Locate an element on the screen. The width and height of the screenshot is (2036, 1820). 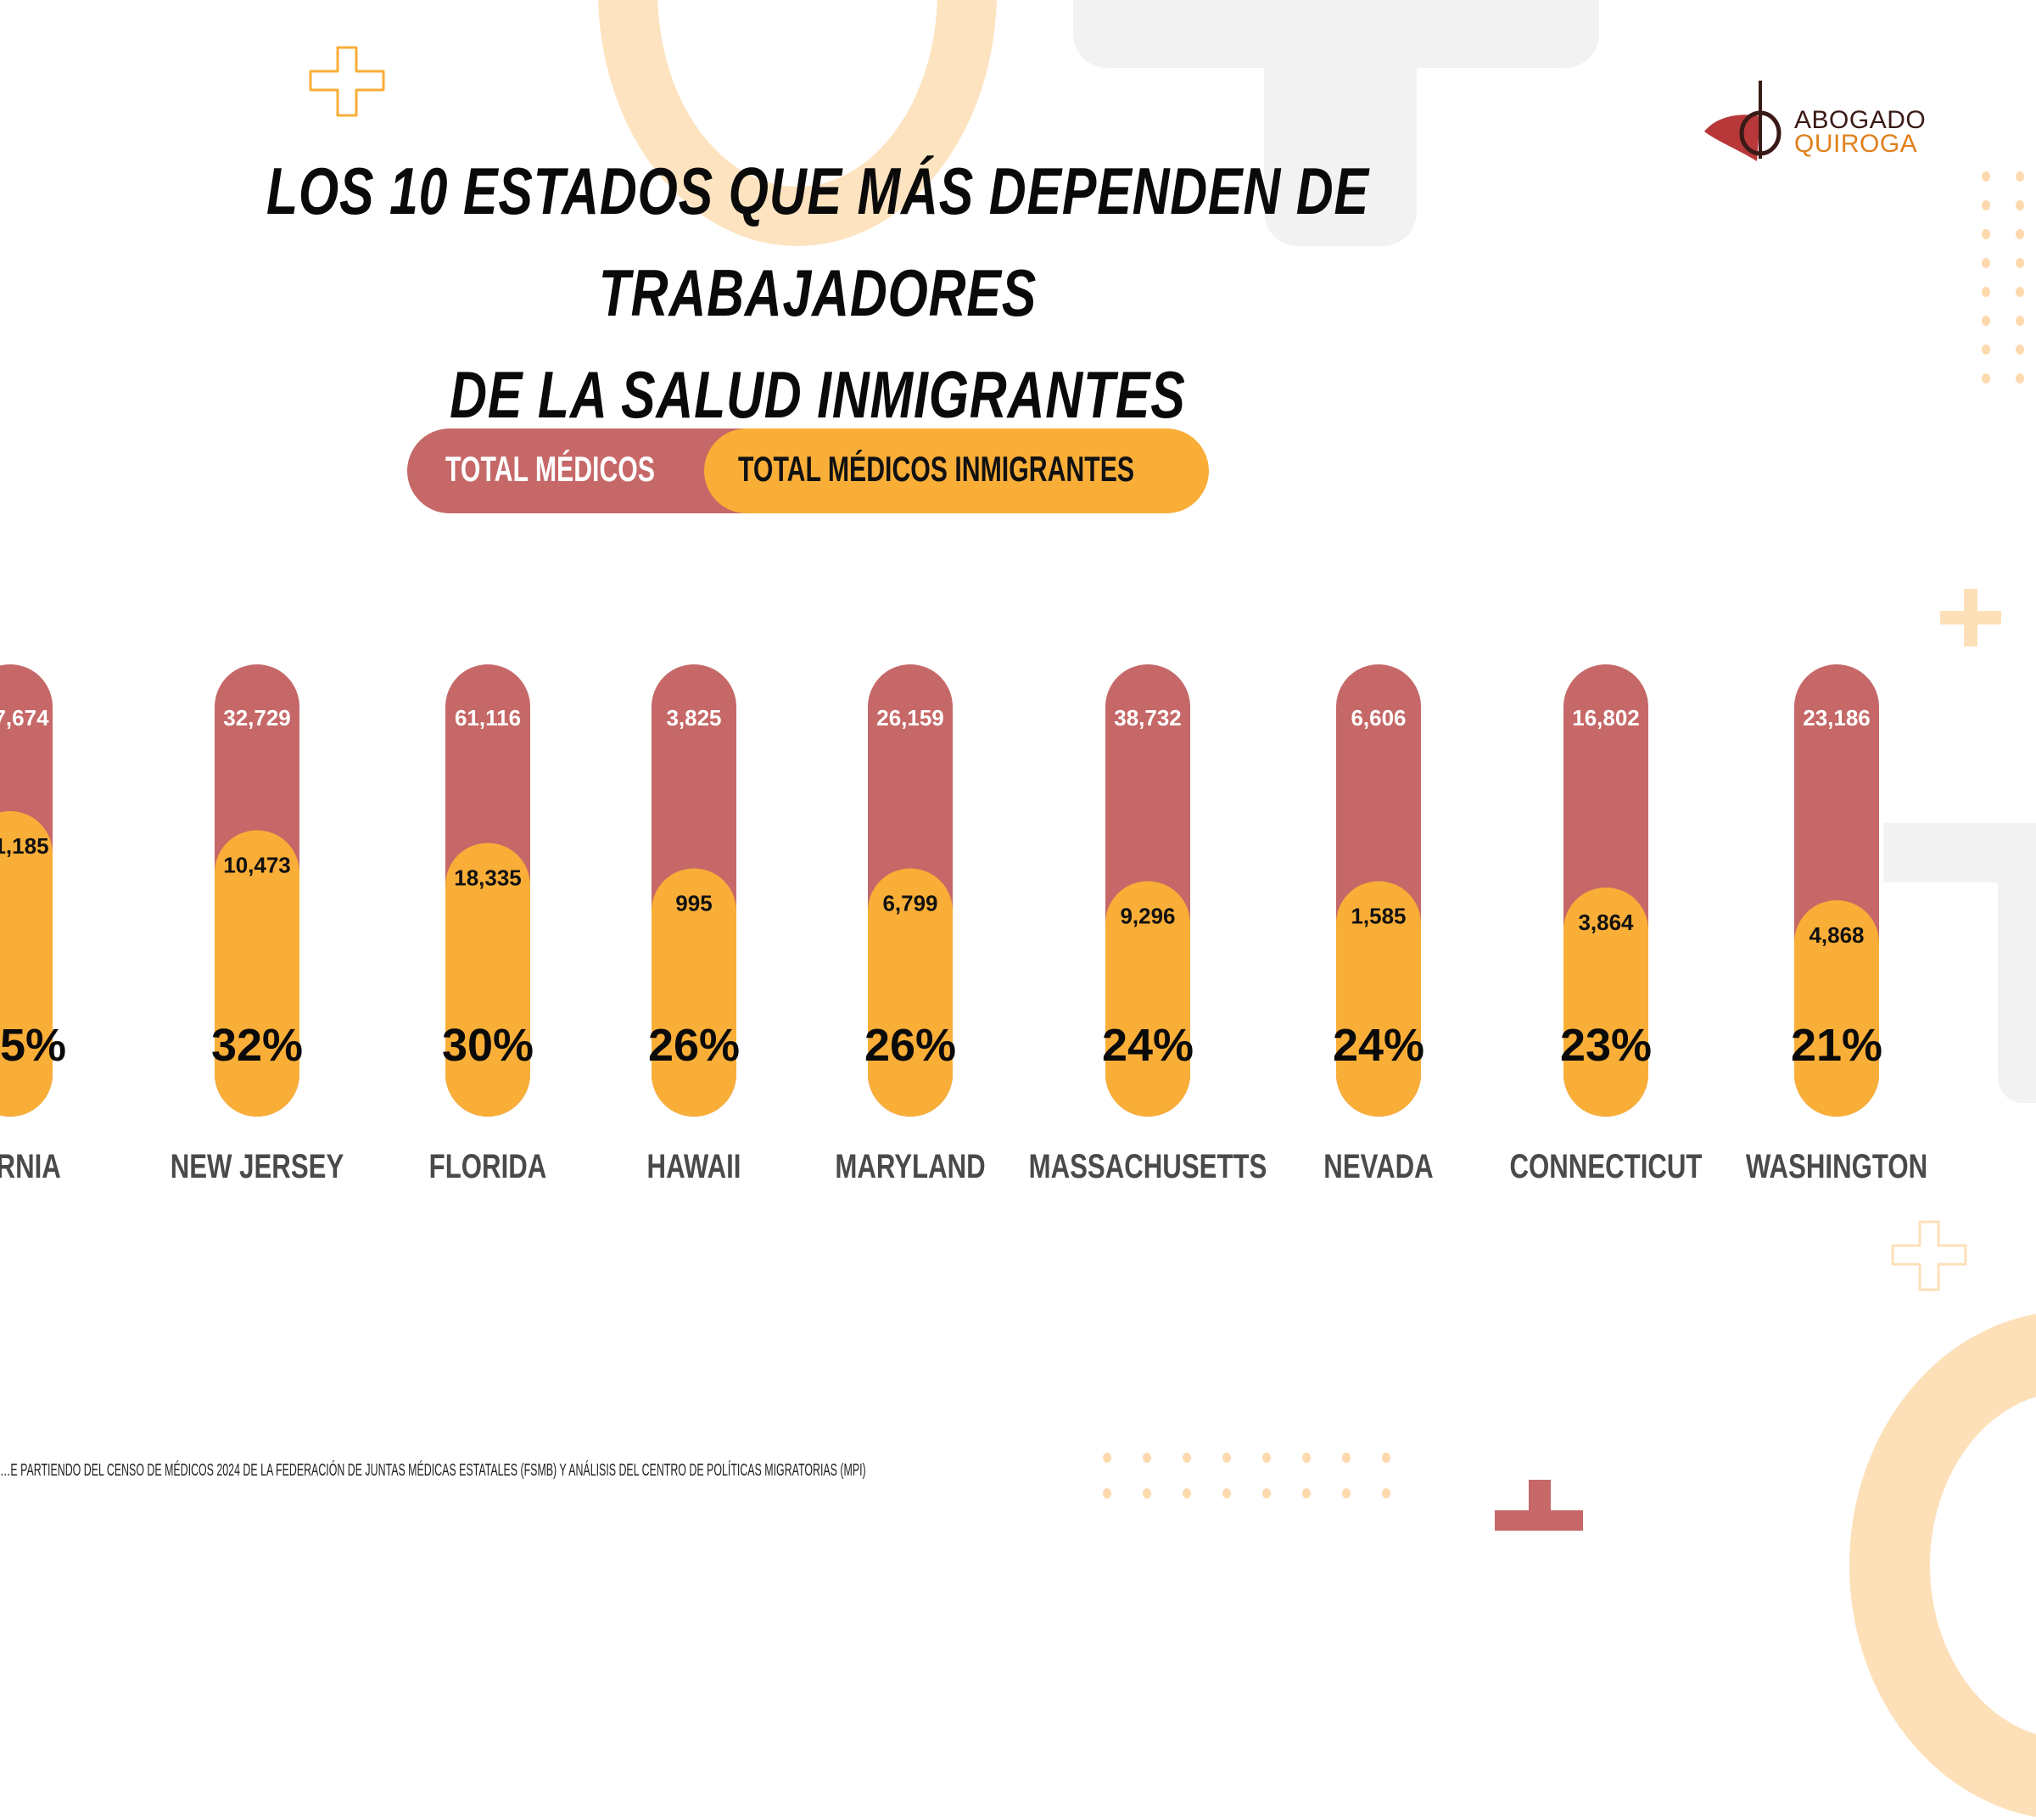
bar-total-value-label: 61,116 is located at coordinates (488, 718).